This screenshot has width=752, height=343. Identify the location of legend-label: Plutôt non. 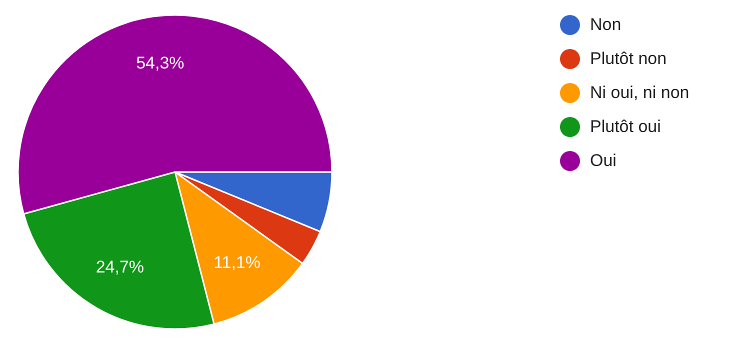
(628, 59).